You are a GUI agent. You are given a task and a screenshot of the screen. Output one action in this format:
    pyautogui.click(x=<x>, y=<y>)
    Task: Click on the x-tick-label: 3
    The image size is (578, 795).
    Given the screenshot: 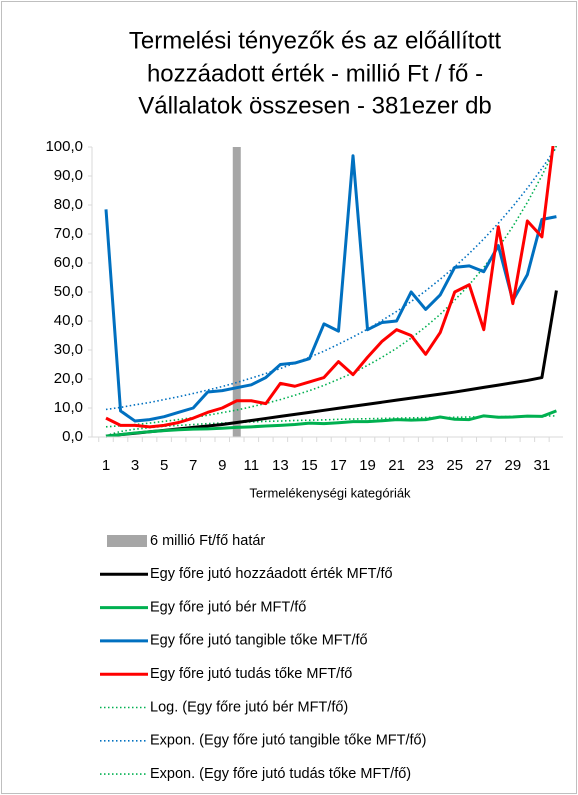 What is the action you would take?
    pyautogui.click(x=135, y=465)
    